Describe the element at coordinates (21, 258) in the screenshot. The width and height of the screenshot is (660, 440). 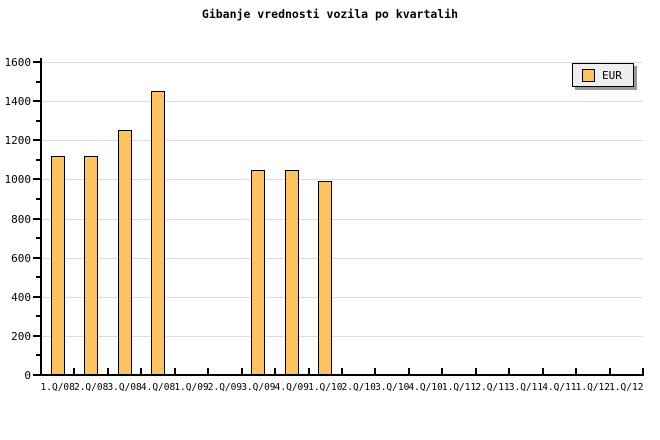
I see `y-axis-label: 600` at that location.